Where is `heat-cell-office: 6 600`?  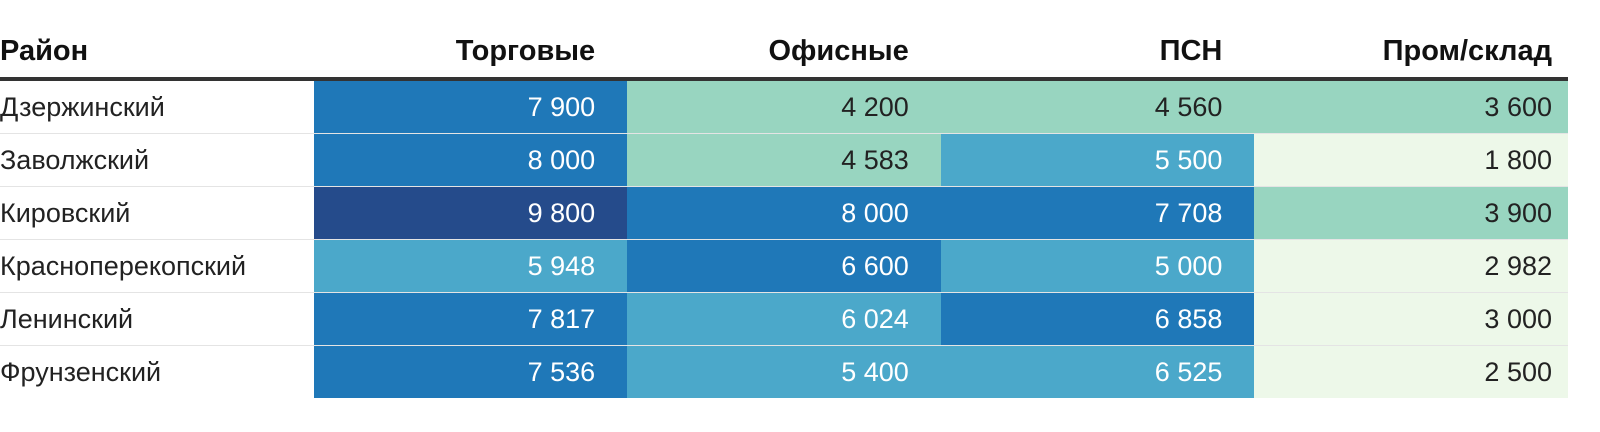 heat-cell-office: 6 600 is located at coordinates (784, 266).